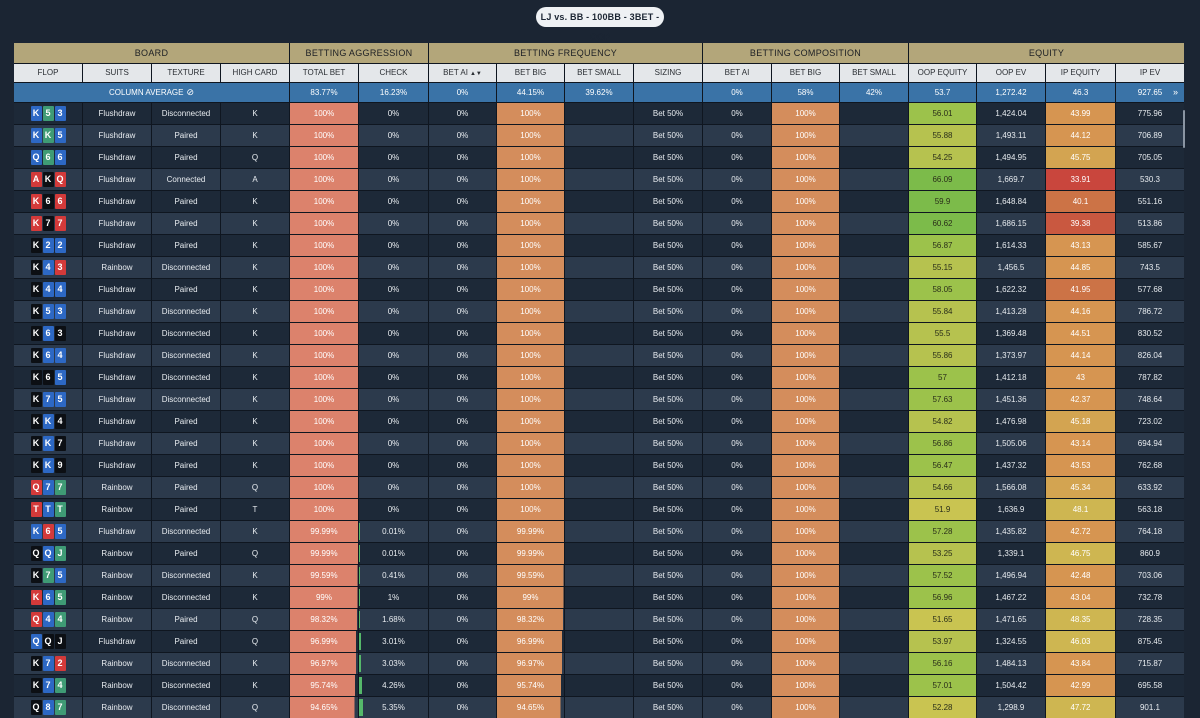  I want to click on column-header: OOP EQUITY, so click(942, 73).